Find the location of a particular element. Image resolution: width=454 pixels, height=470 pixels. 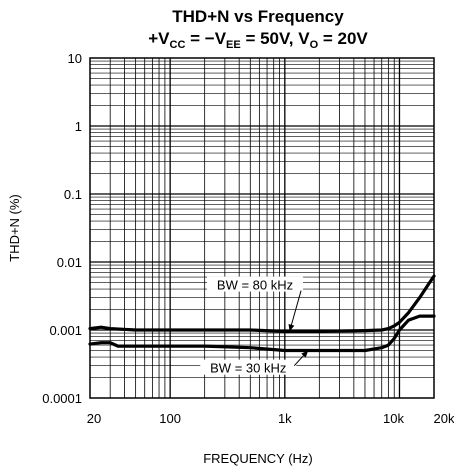

x-tick-label: 20k is located at coordinates (444, 418).